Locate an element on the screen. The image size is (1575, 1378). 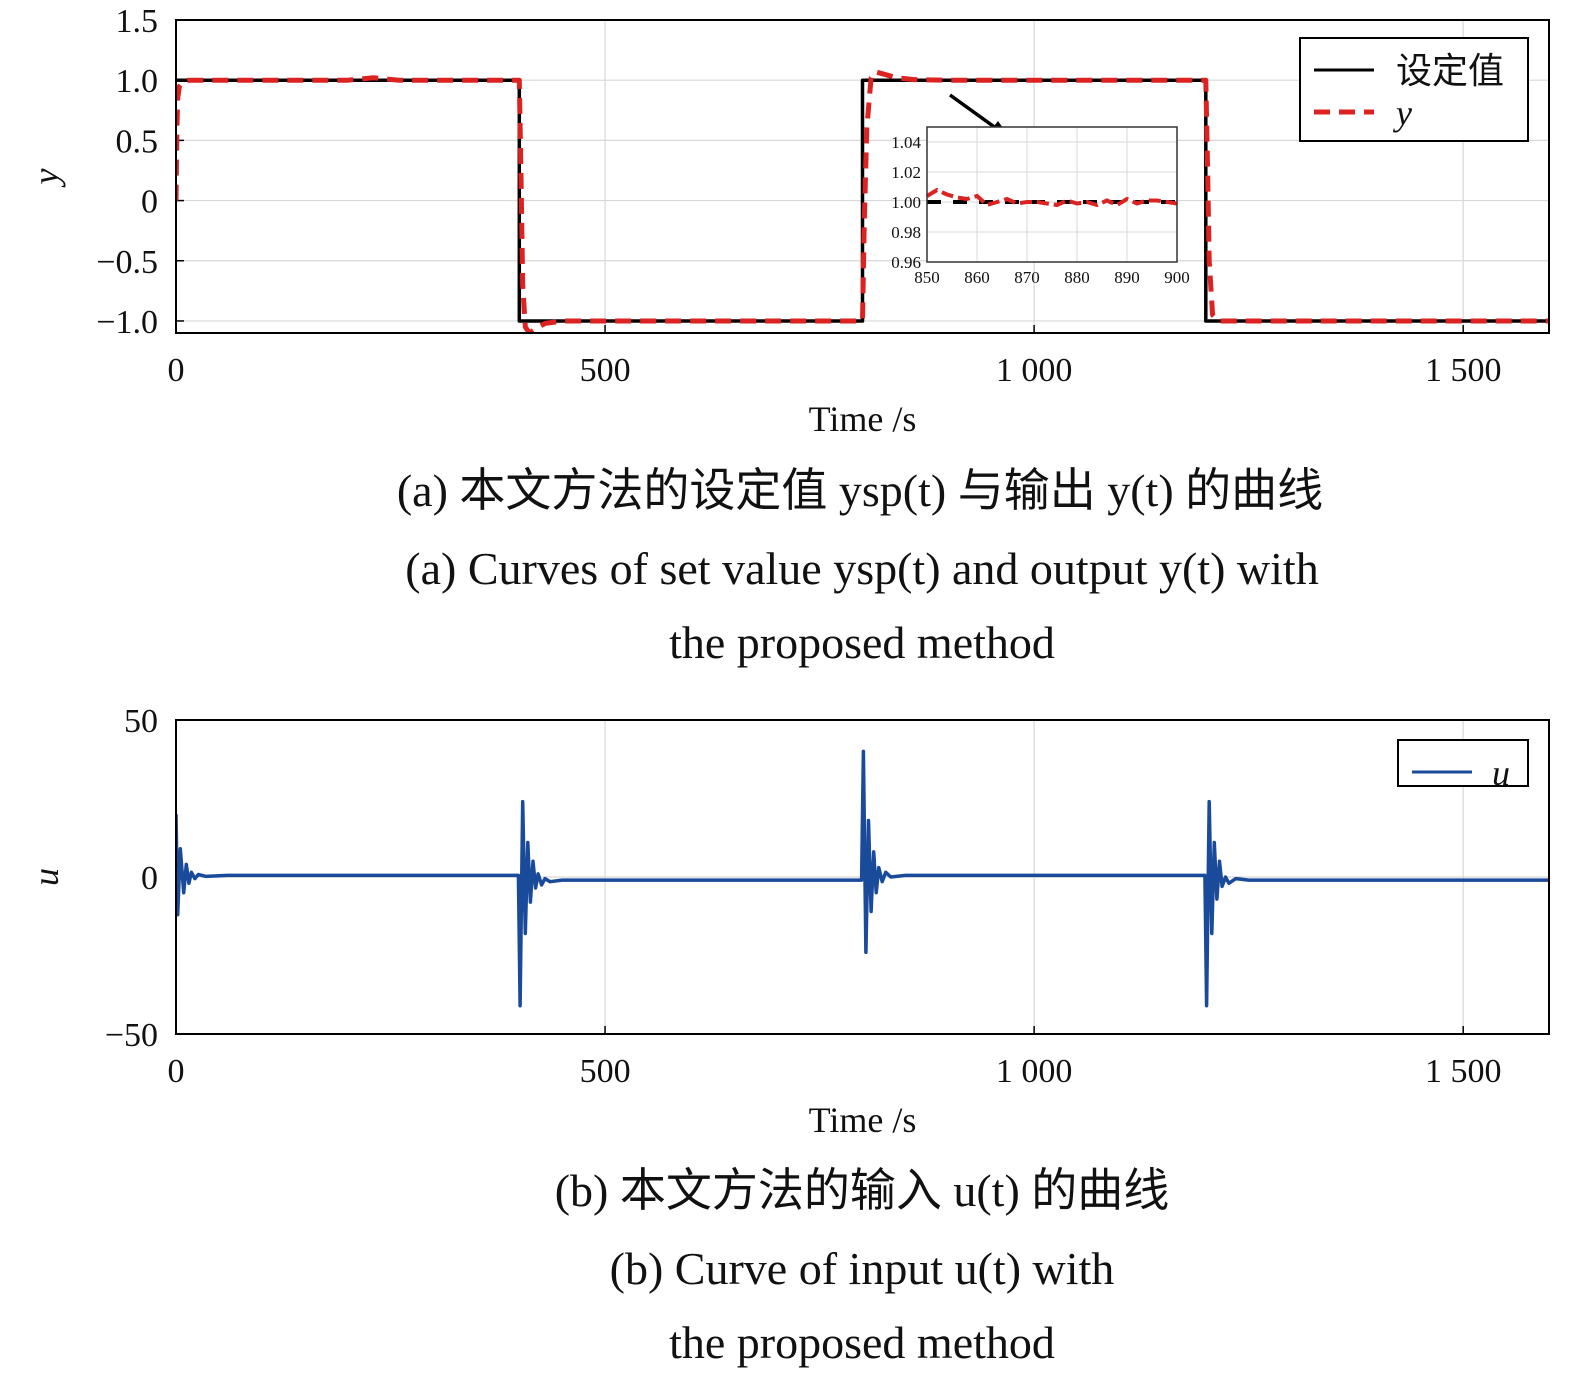
inset-x-tick-label: 880 is located at coordinates (1077, 277).